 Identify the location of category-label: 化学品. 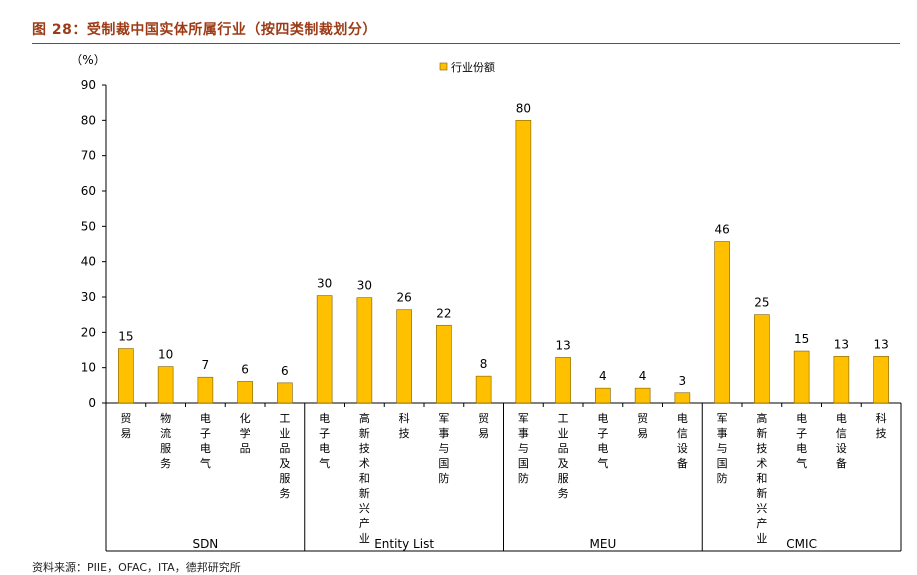
(245, 433).